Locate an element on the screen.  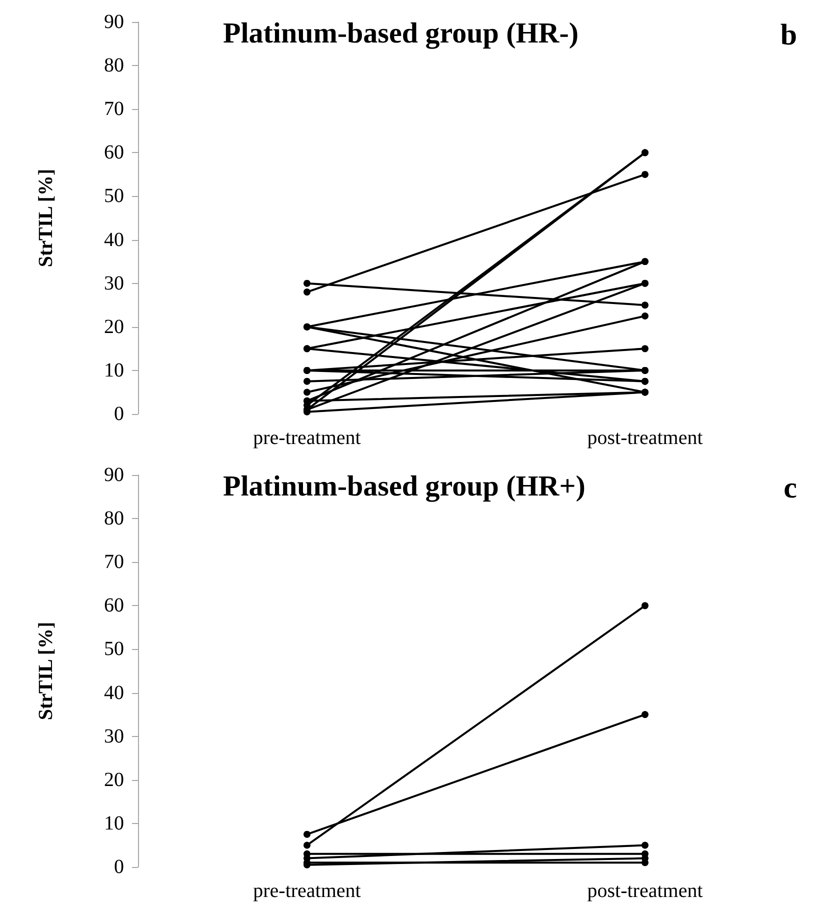
annotation: b is located at coordinates (789, 35).